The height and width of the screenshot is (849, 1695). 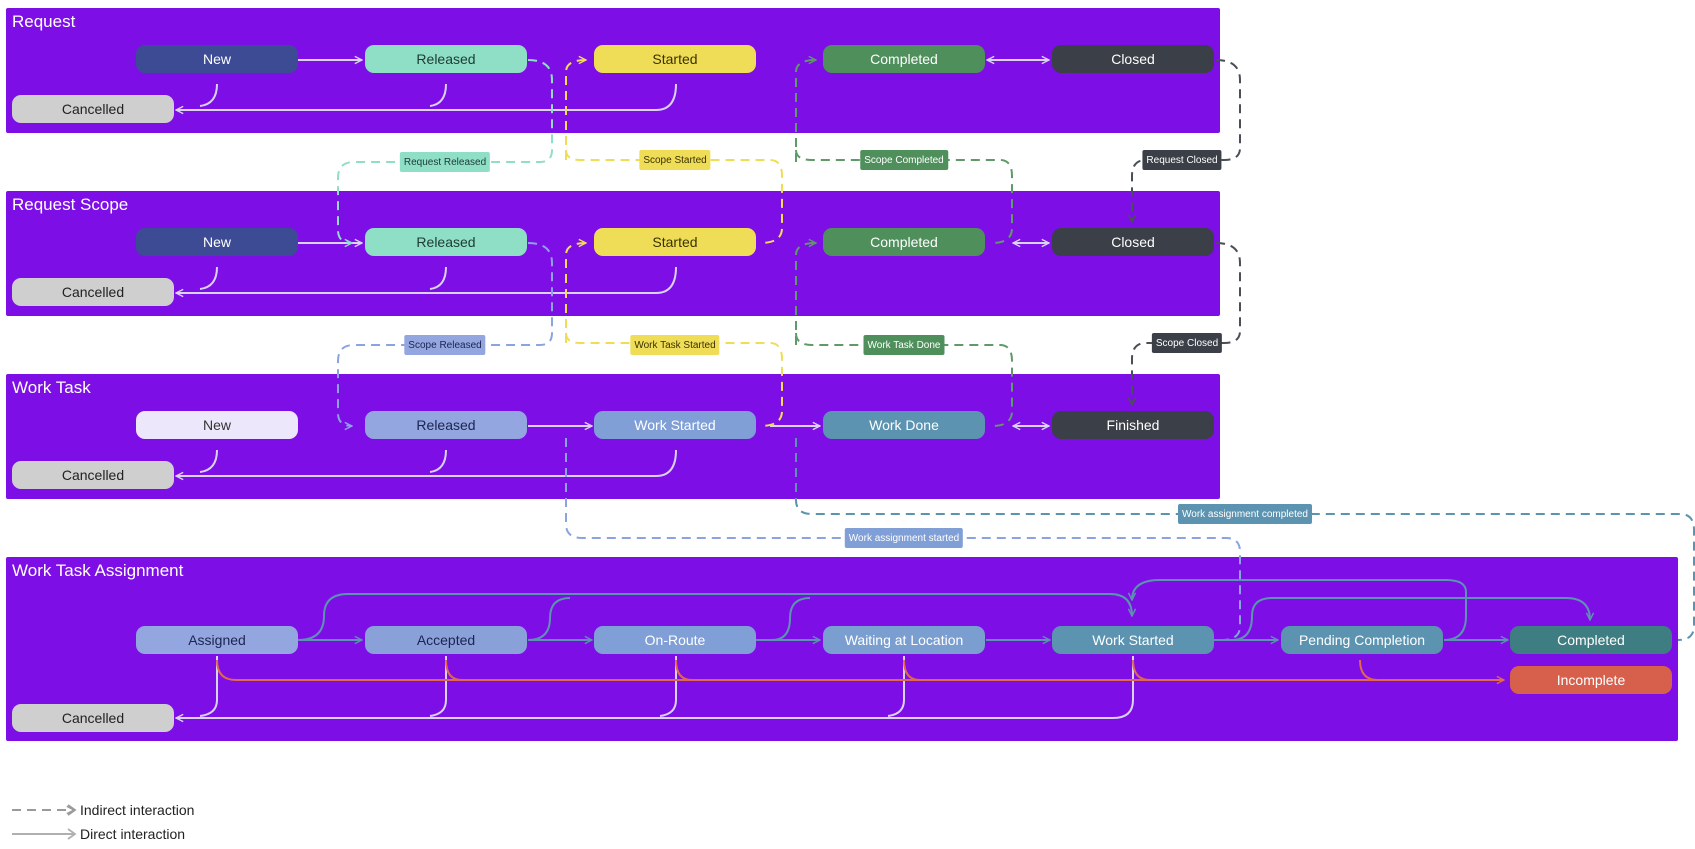 I want to click on dash-scope-closed, so click(x=1186, y=323).